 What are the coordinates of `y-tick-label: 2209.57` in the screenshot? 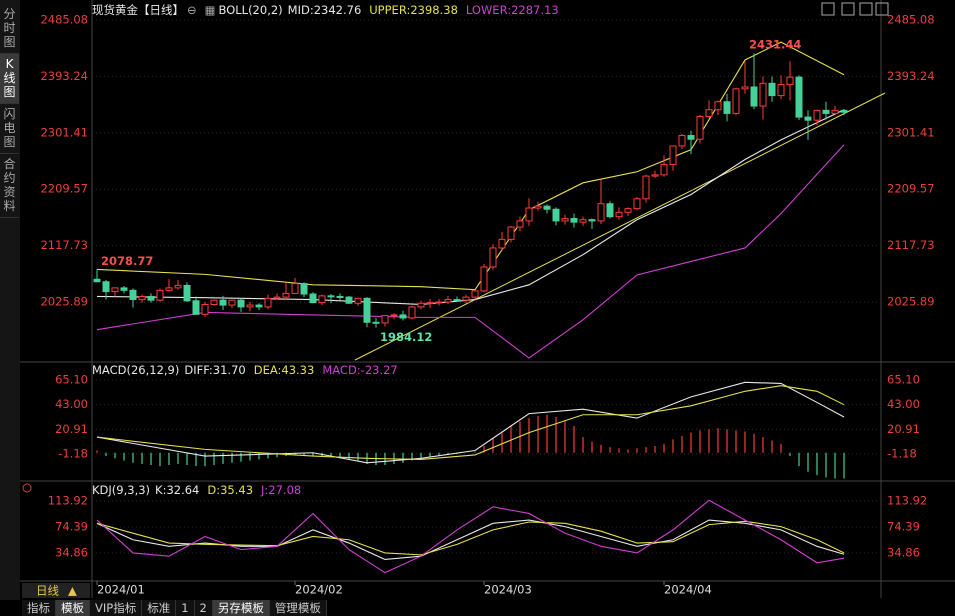 It's located at (64, 189).